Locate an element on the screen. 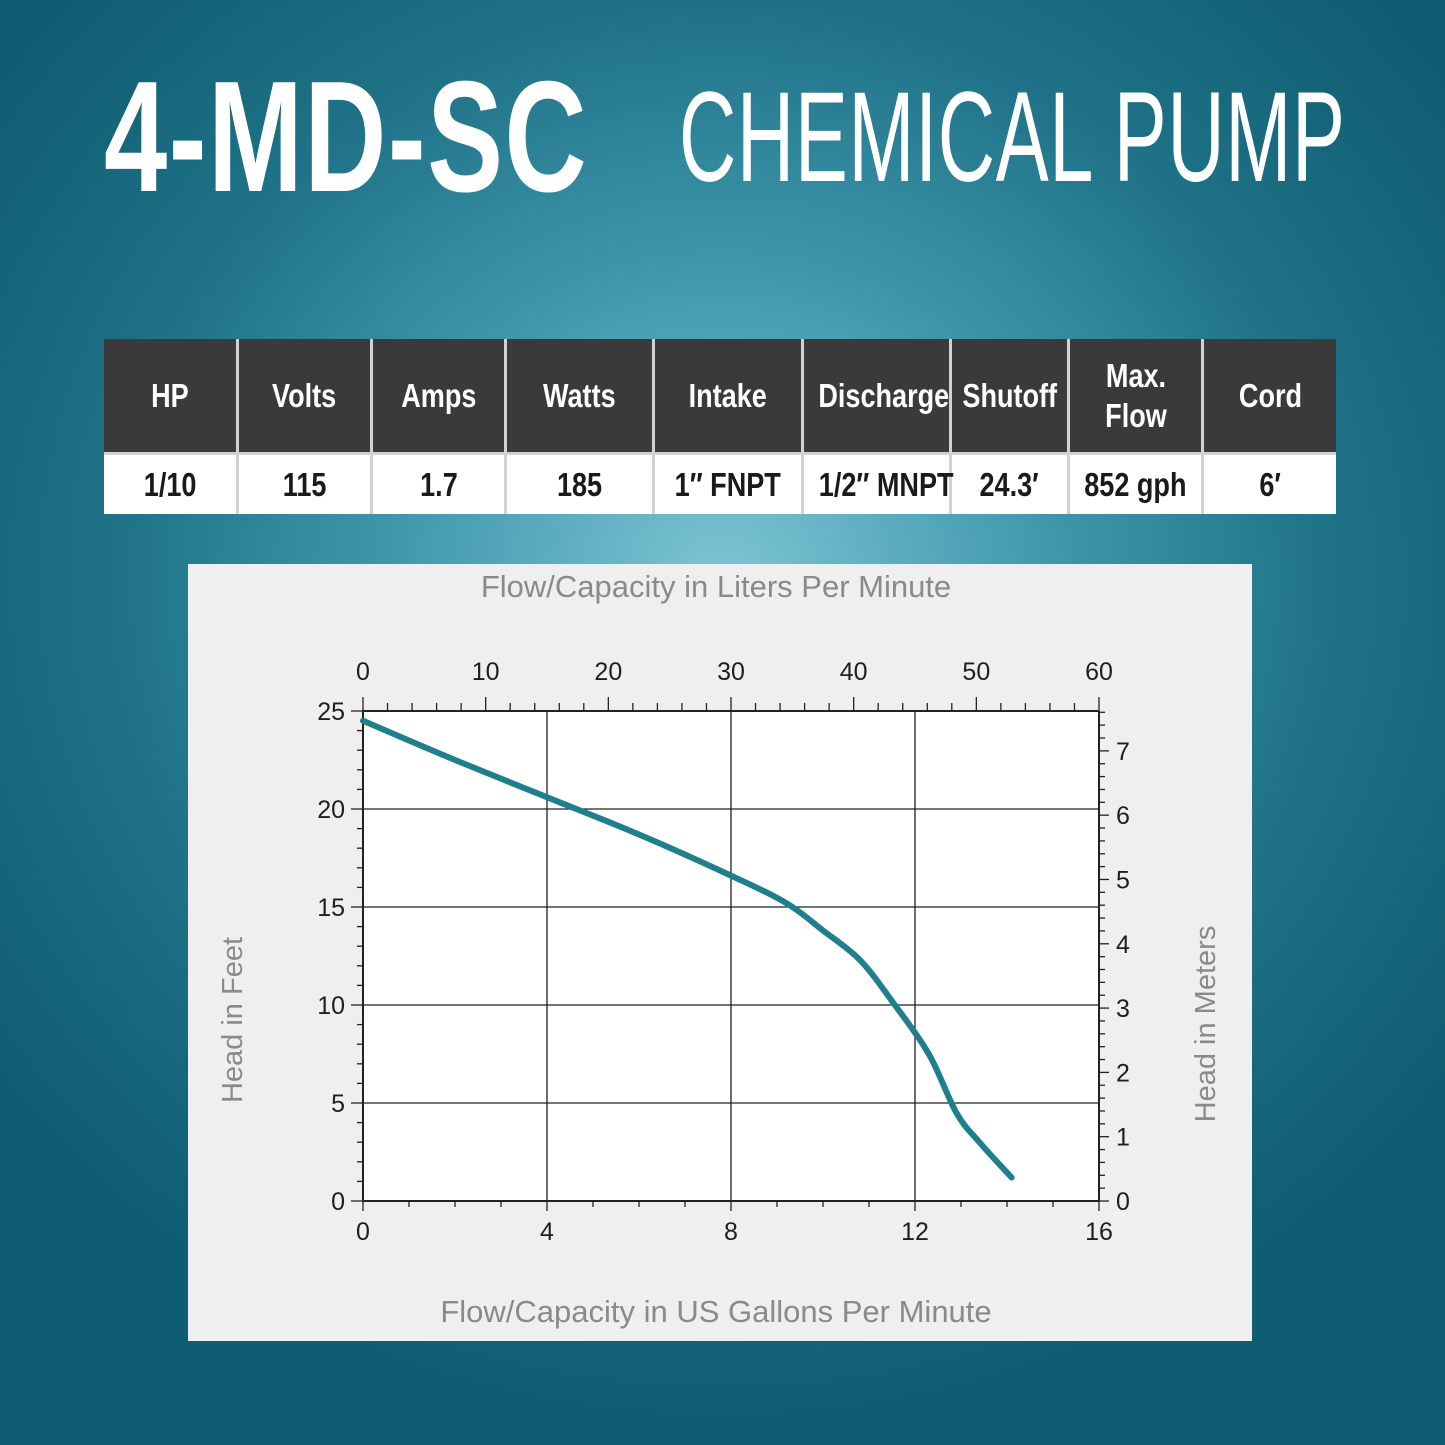 The height and width of the screenshot is (1445, 1445). right-tick-label: 3 is located at coordinates (1123, 1009).